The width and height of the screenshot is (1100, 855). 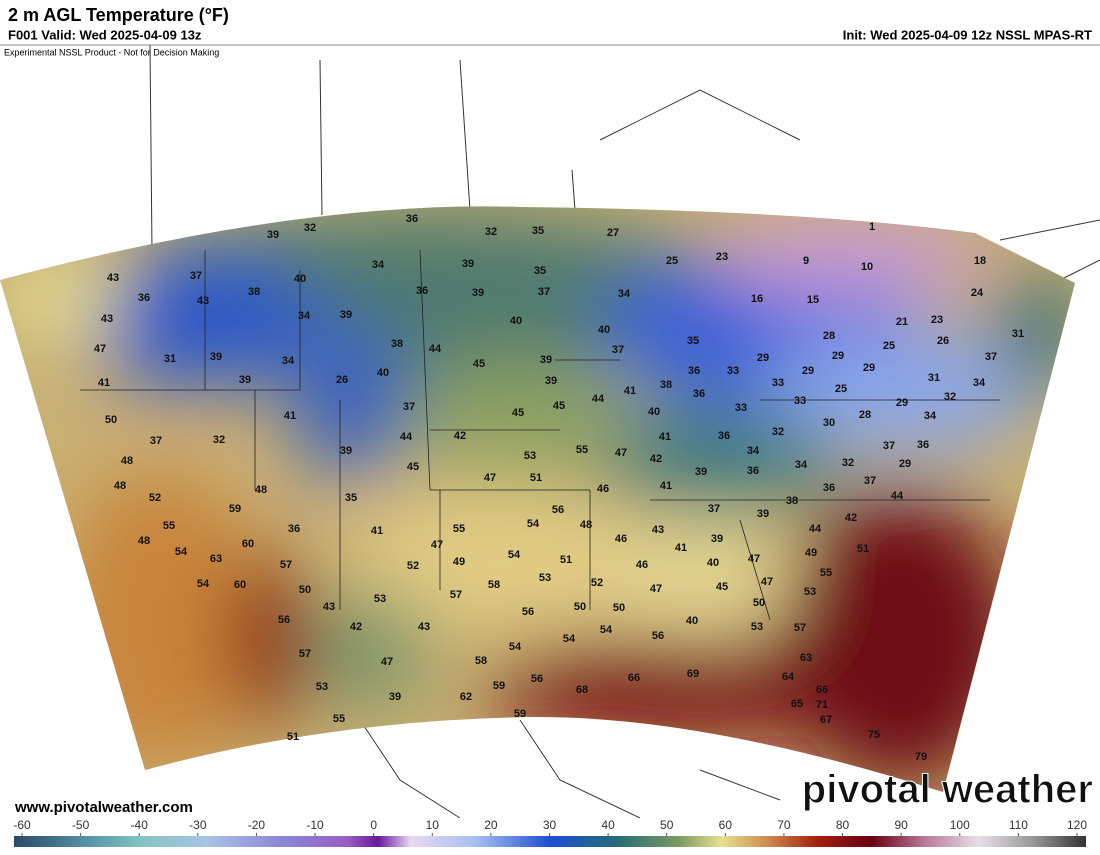 I want to click on station-temp: 16, so click(x=757, y=299).